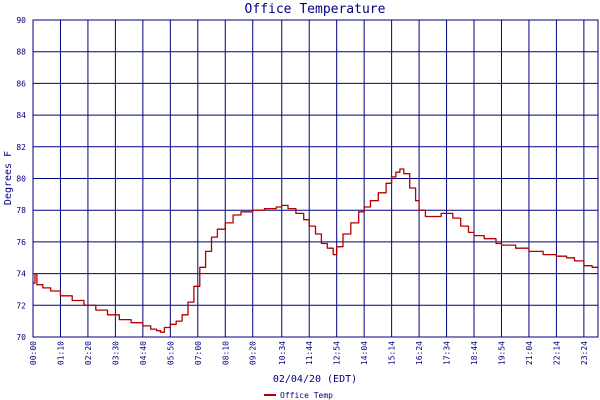 This screenshot has width=600, height=400. What do you see at coordinates (501, 353) in the screenshot?
I see `x-tick-label: 19:54` at bounding box center [501, 353].